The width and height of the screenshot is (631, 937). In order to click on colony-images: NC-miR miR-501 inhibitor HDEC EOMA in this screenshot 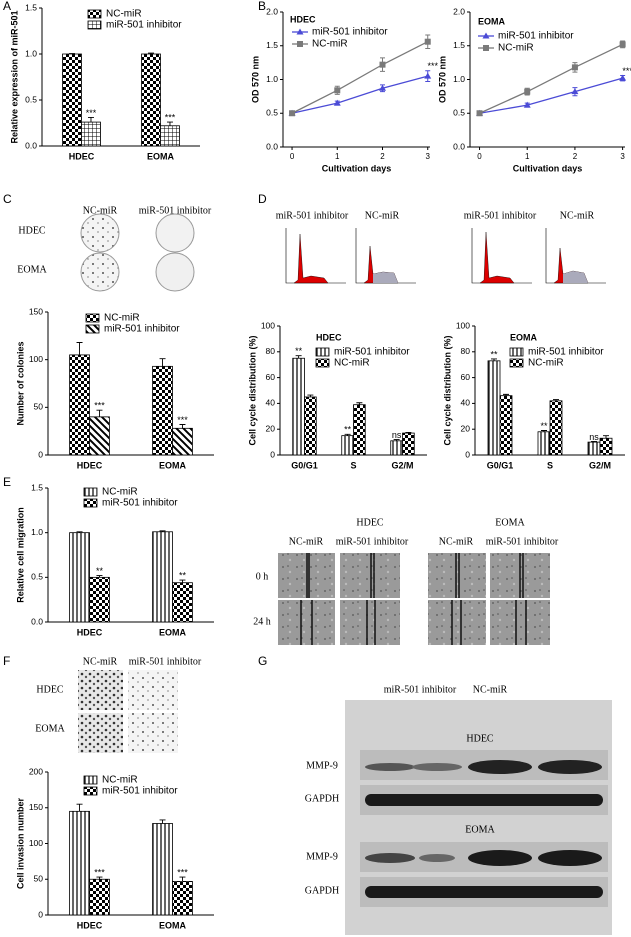, I will do `click(114, 248)`.